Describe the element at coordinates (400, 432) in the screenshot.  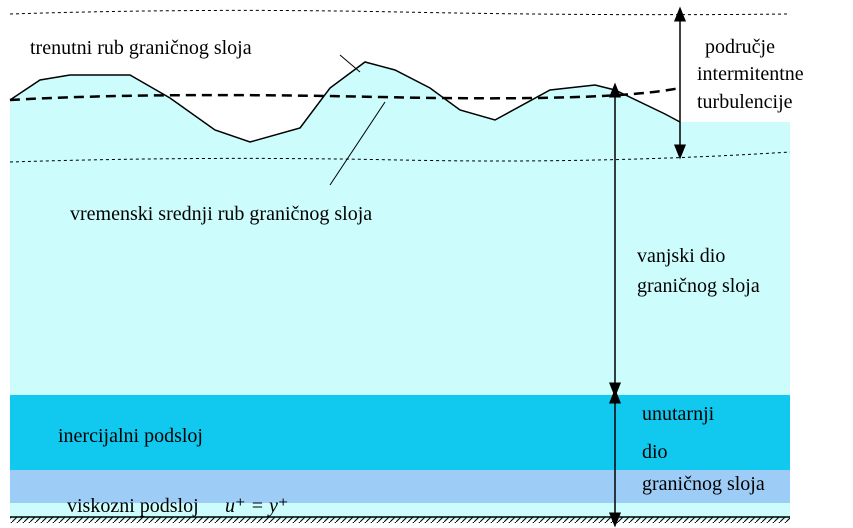
I see `inertial-band` at that location.